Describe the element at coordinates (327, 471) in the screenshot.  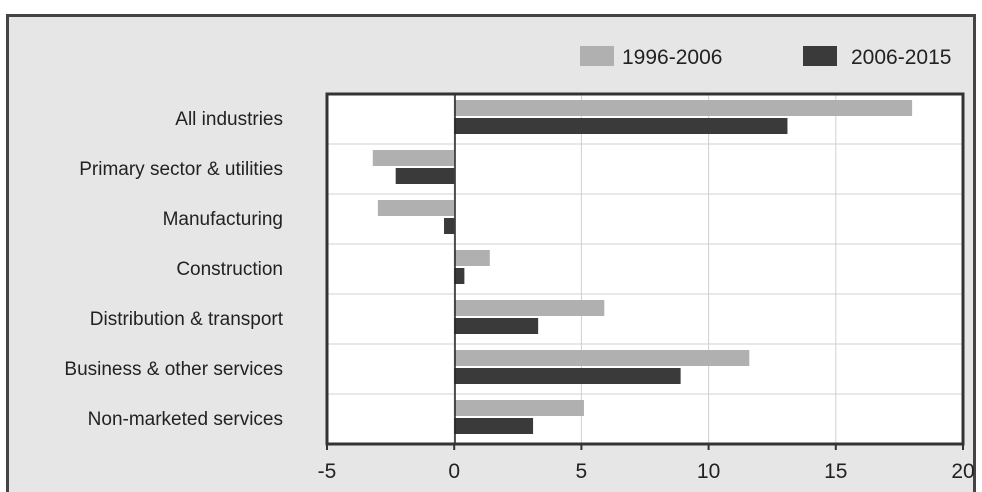
I see `x-tick-label: -5` at that location.